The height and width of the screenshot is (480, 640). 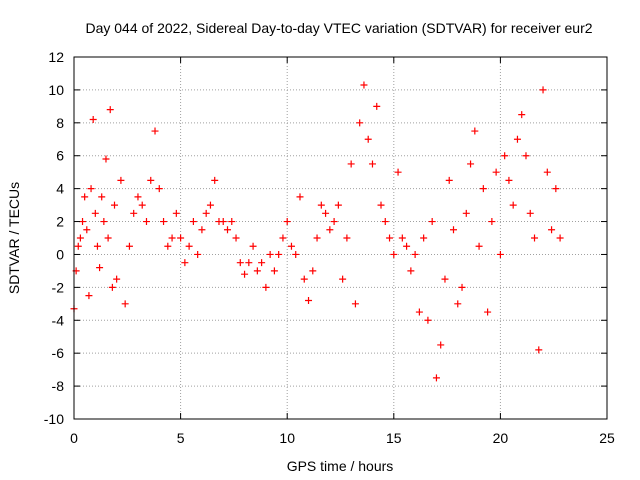 What do you see at coordinates (60, 123) in the screenshot?
I see `y-tick-label: 8` at bounding box center [60, 123].